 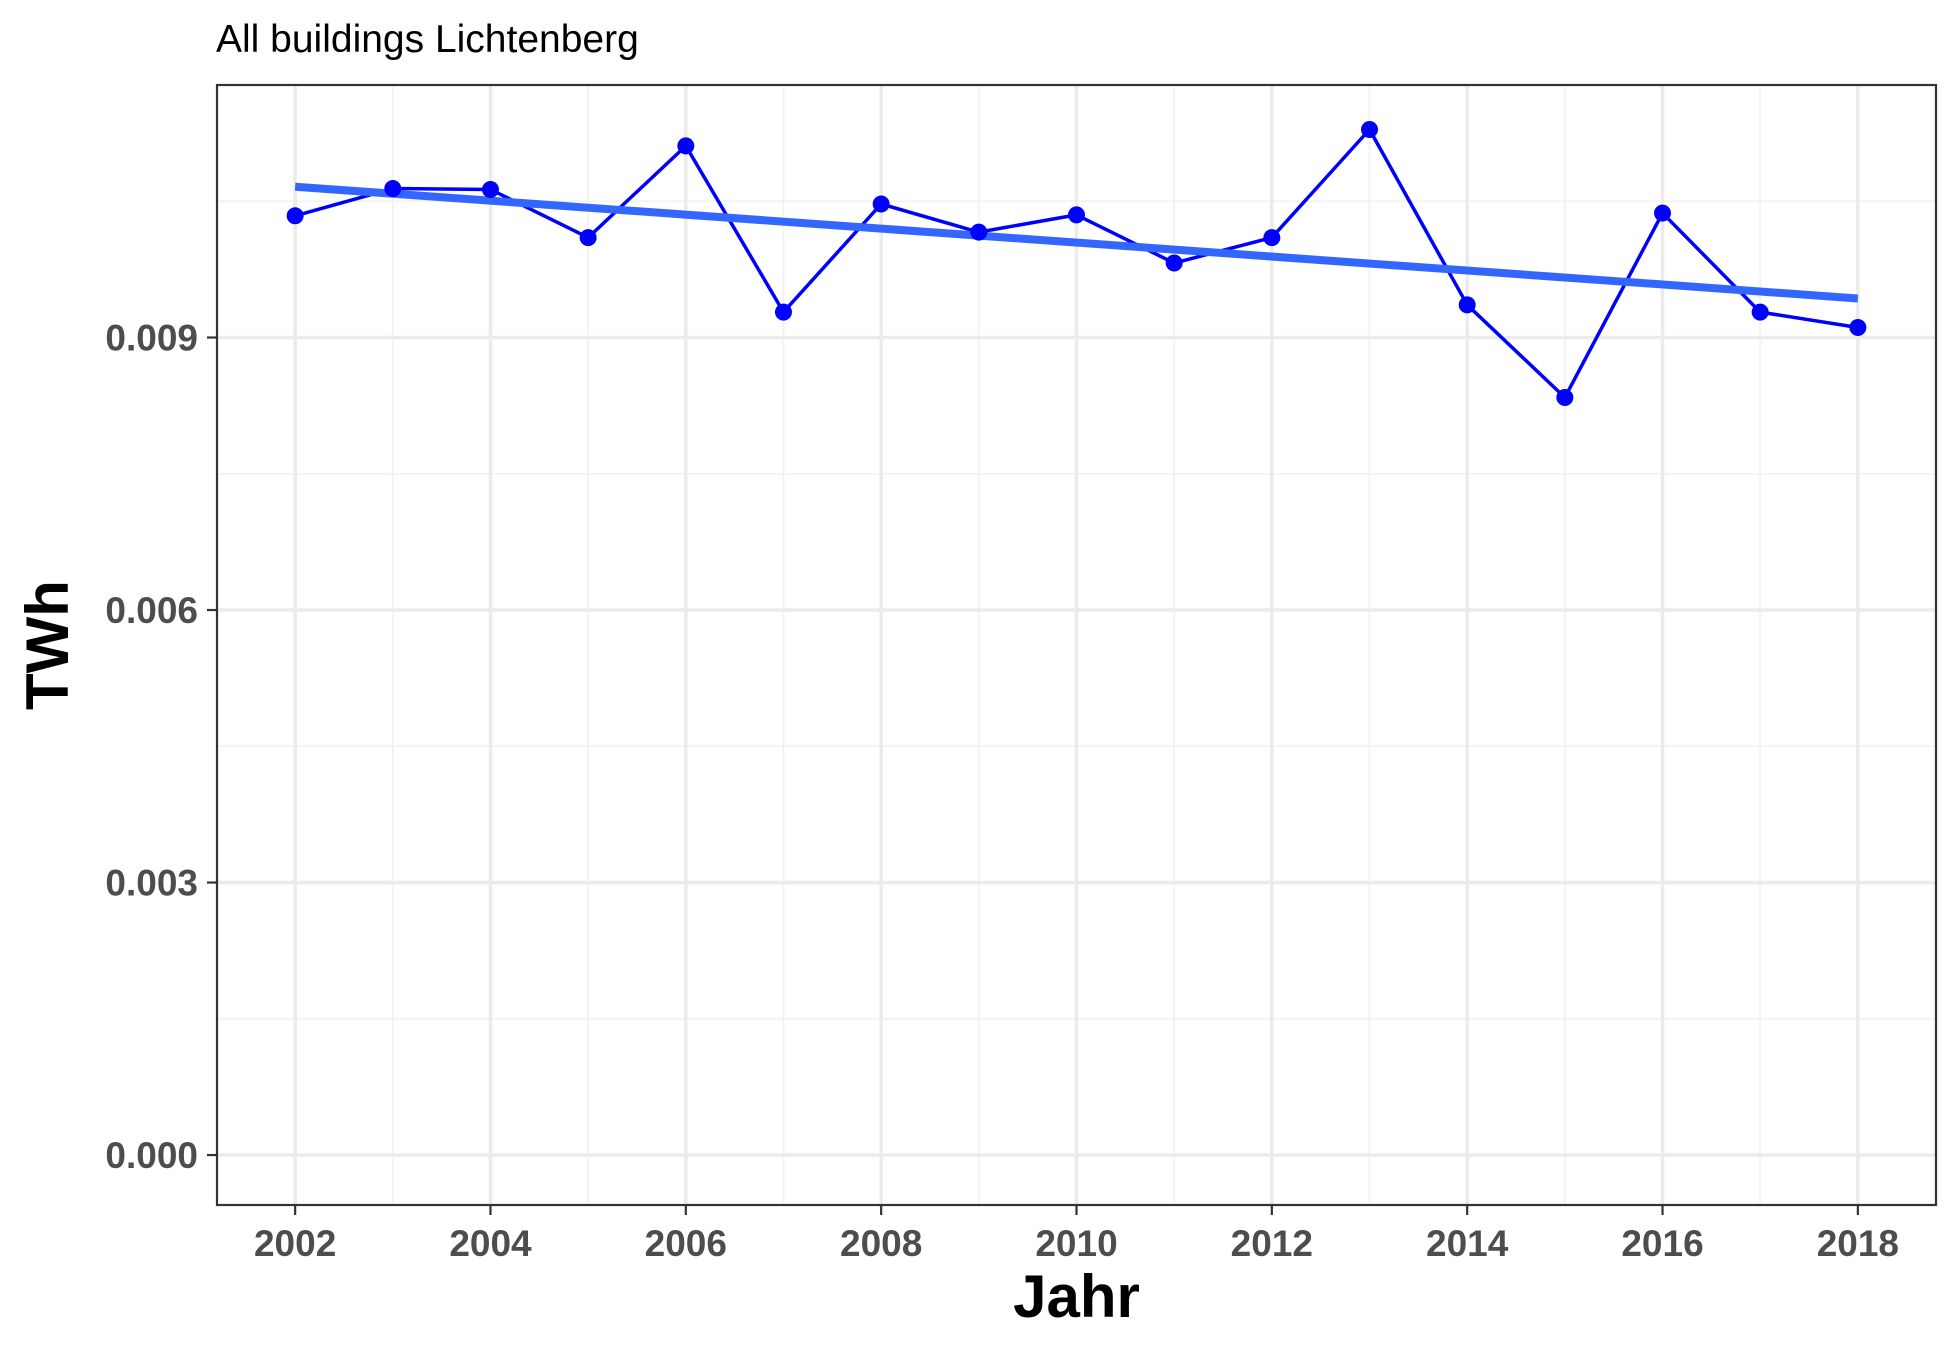 What do you see at coordinates (1076, 1296) in the screenshot?
I see `x-axis-title: Jahr` at bounding box center [1076, 1296].